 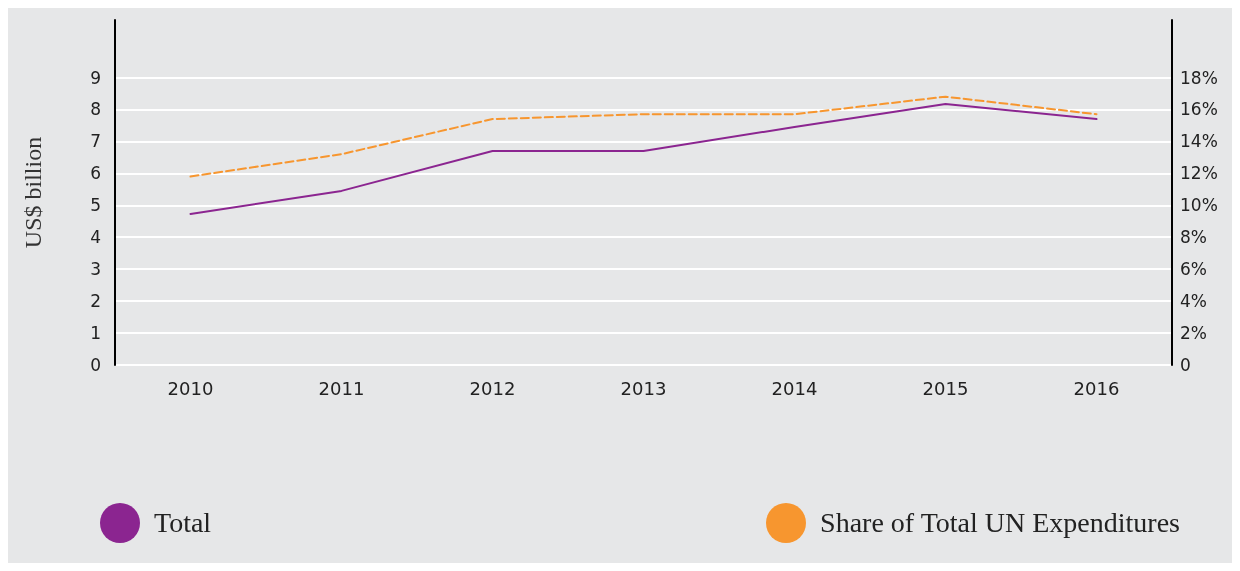 I want to click on legend-label: Share of Total UN Expenditures, so click(x=1000, y=523).